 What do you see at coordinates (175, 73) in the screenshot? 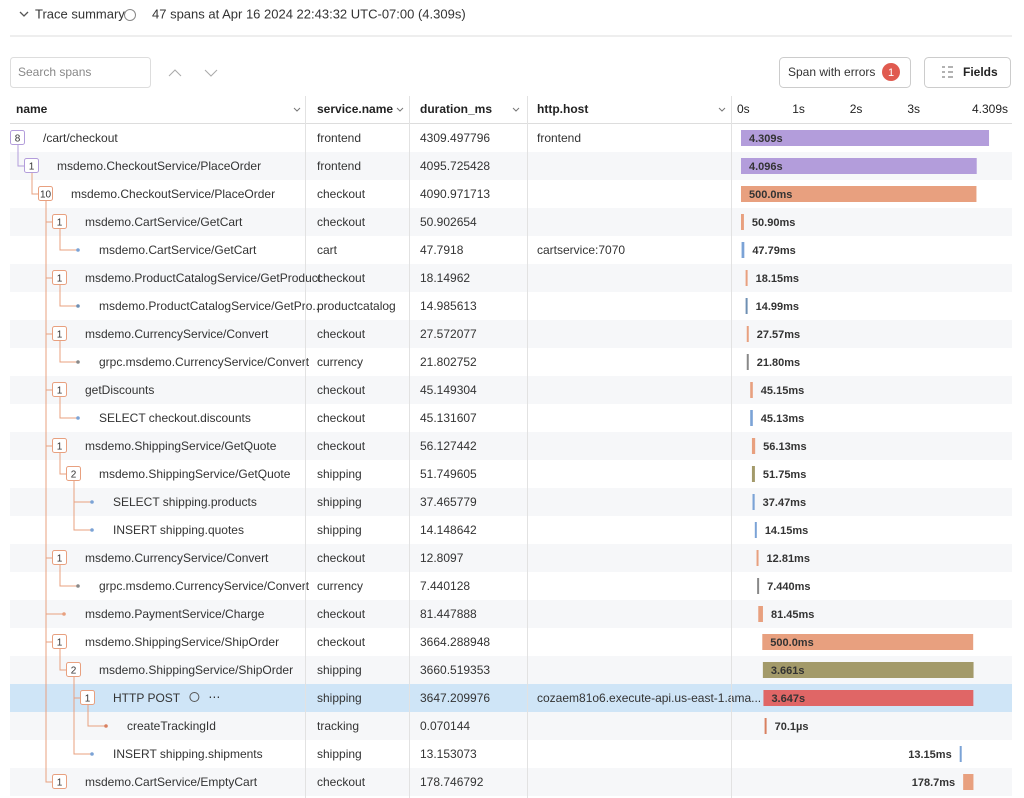
I see `prev-button` at bounding box center [175, 73].